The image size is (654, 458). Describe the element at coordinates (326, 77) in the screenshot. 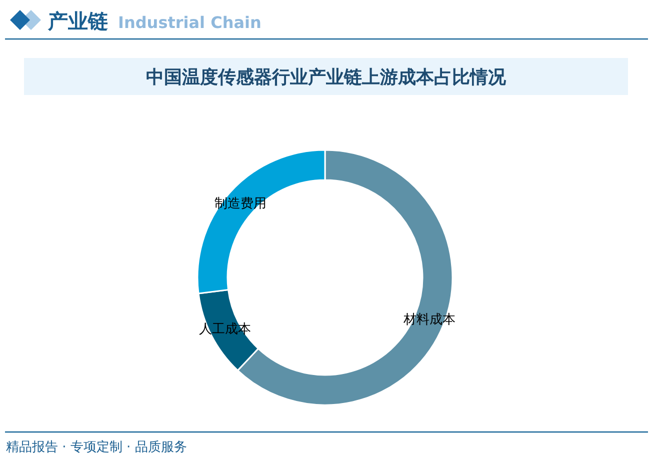

I see `chart-title: 中国温度传感器行业产业链上游成本占比情况` at that location.